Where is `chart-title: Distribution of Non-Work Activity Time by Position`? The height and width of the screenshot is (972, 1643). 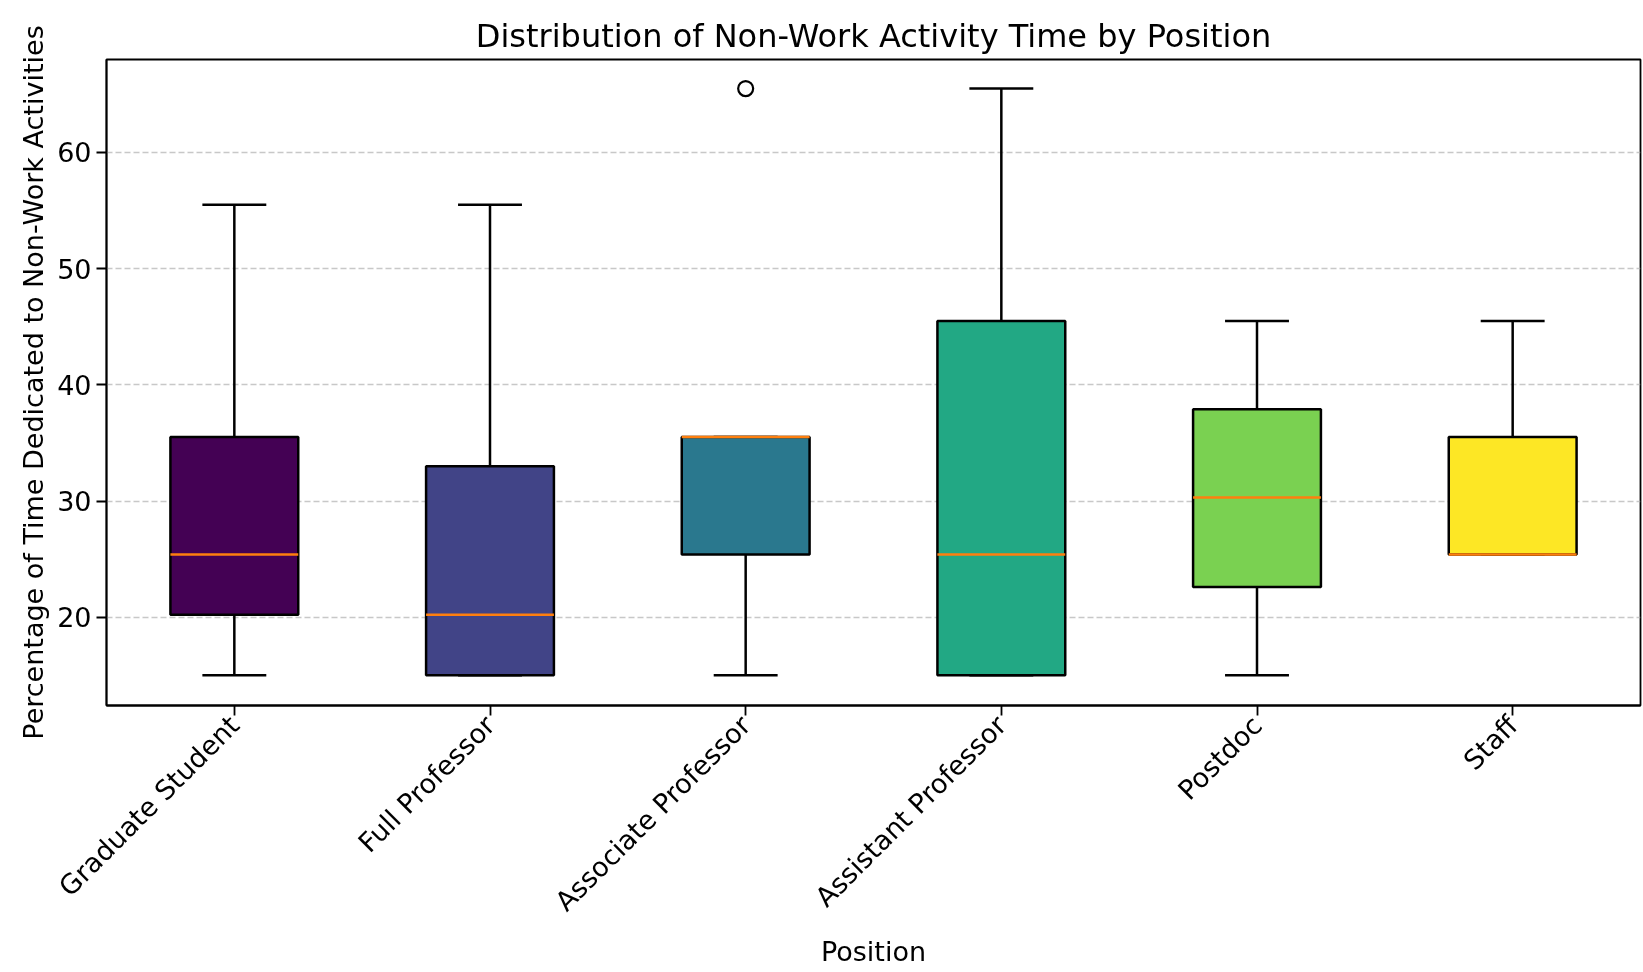 chart-title: Distribution of Non-Work Activity Time by Position is located at coordinates (873, 35).